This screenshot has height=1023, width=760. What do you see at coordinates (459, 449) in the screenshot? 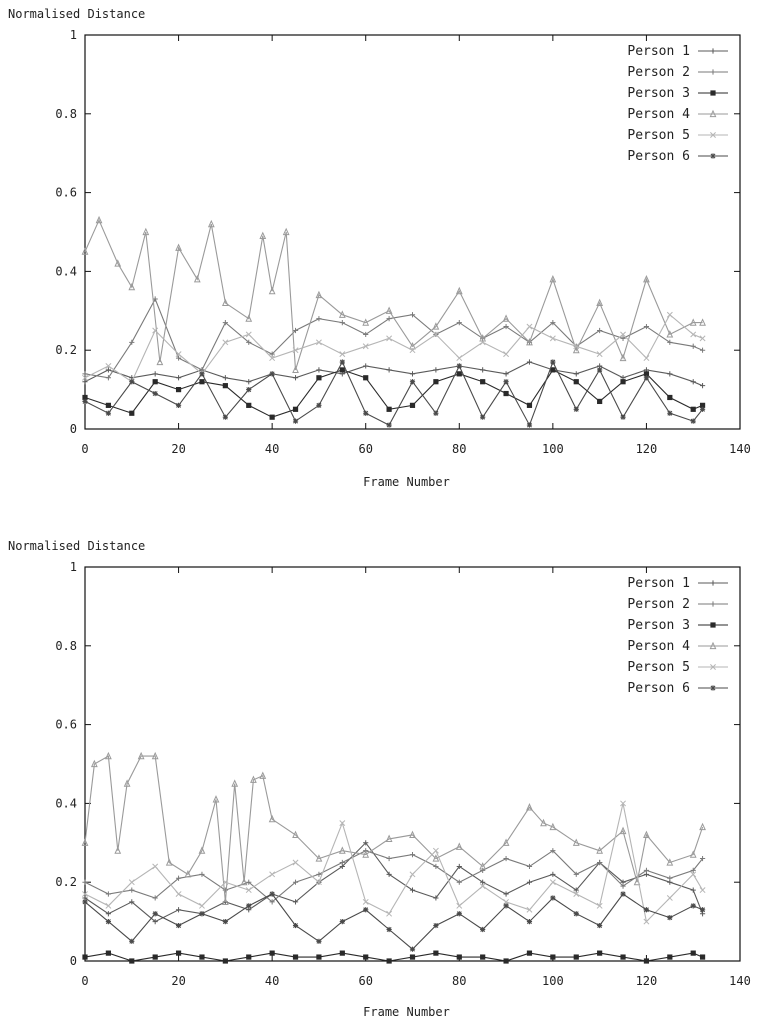
I see `x-tick-label: 80` at bounding box center [459, 449].